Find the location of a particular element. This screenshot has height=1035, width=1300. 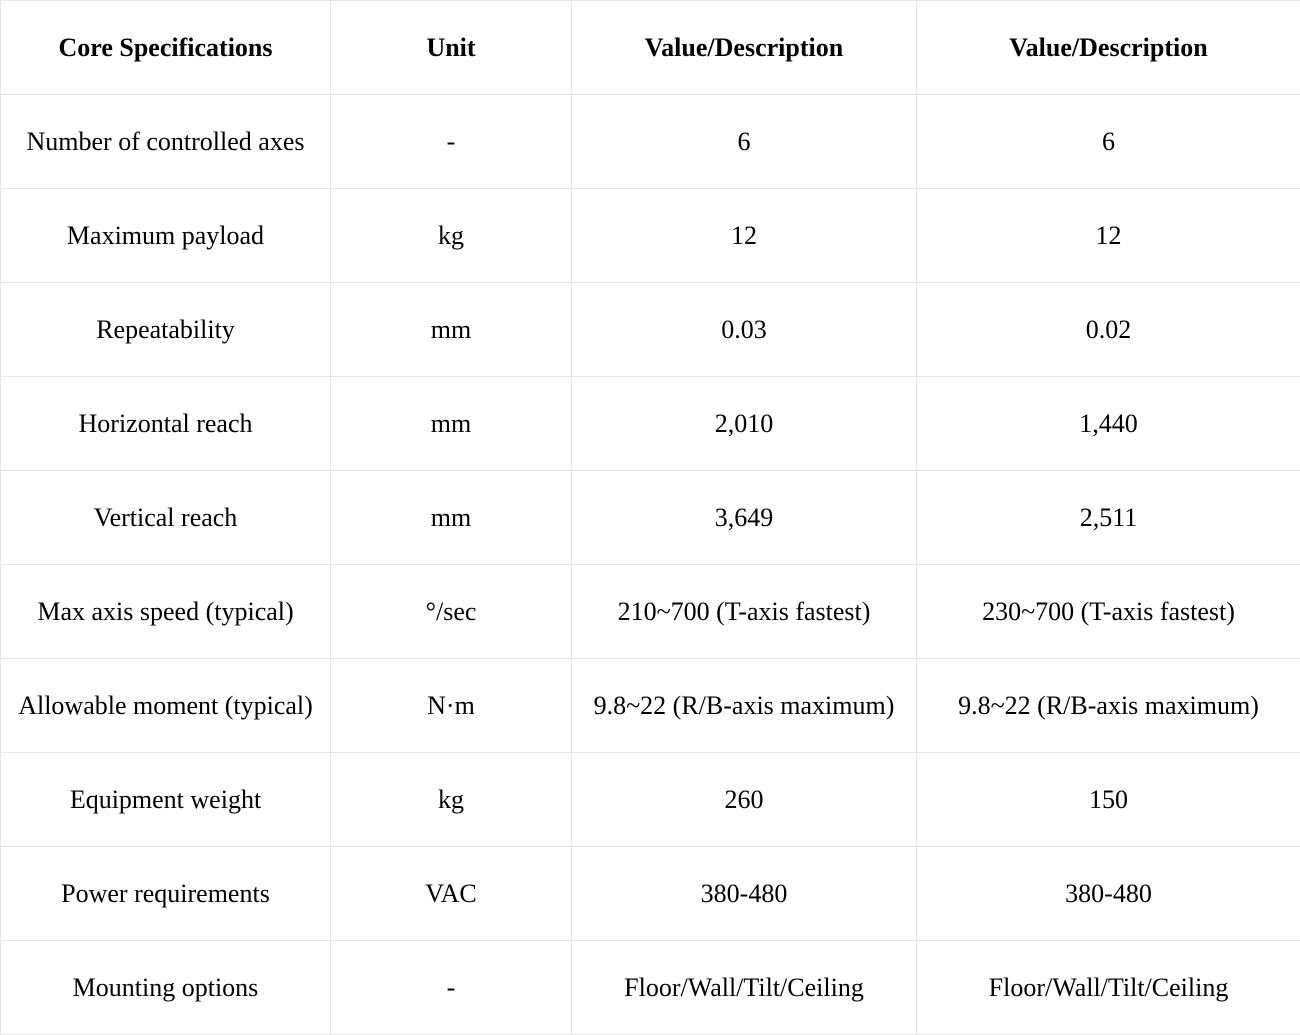

table-cell: 1,440 is located at coordinates (1108, 423).